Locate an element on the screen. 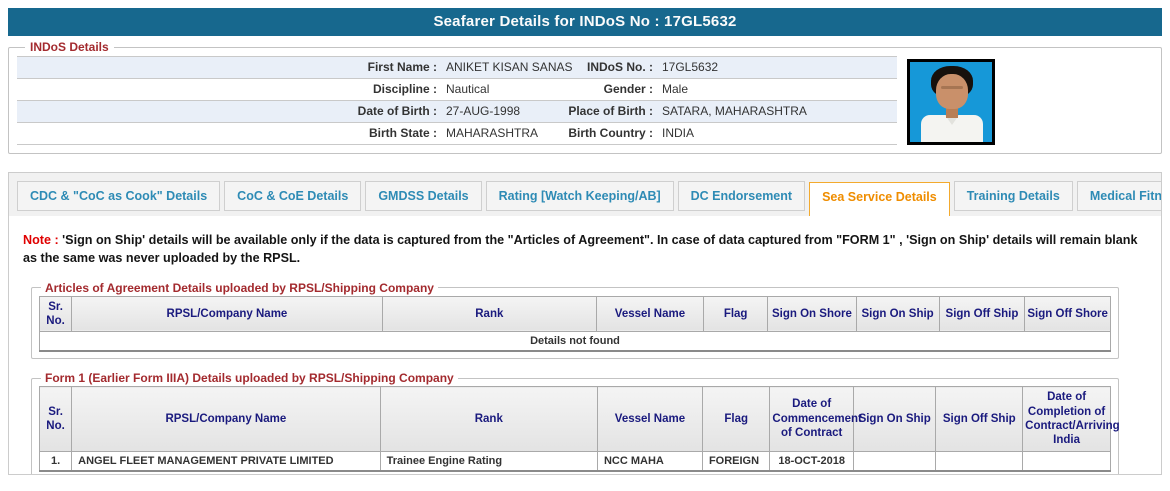 The image size is (1170, 491). page-title: Seafarer Details for INDoS No : 17GL5632 is located at coordinates (585, 22).